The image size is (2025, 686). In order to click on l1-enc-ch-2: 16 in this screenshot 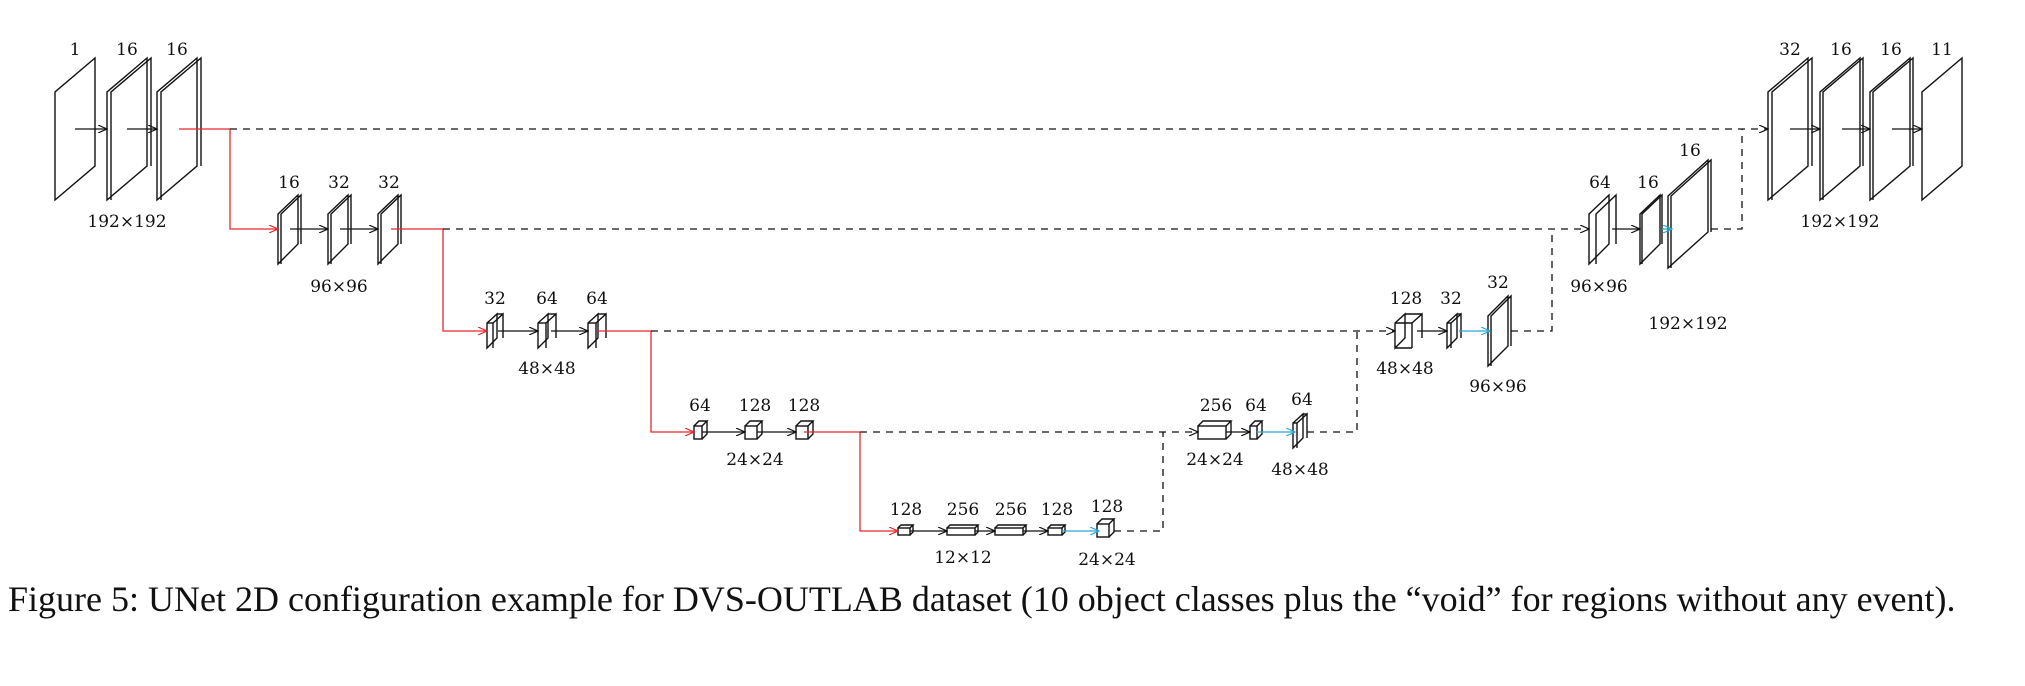, I will do `click(127, 50)`.